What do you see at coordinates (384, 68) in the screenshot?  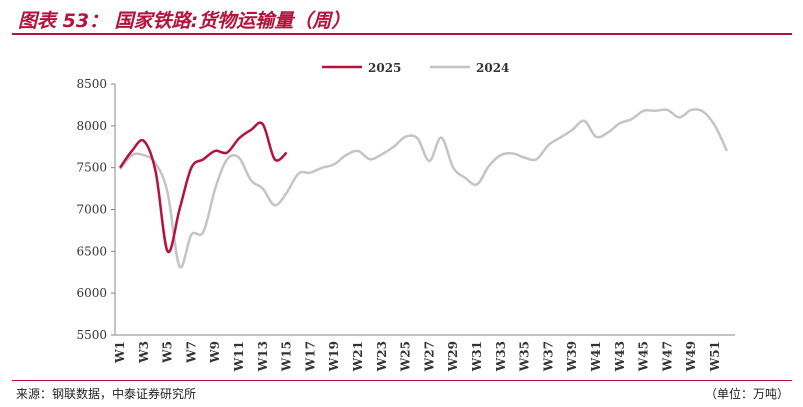 I see `legend-label: 2025` at bounding box center [384, 68].